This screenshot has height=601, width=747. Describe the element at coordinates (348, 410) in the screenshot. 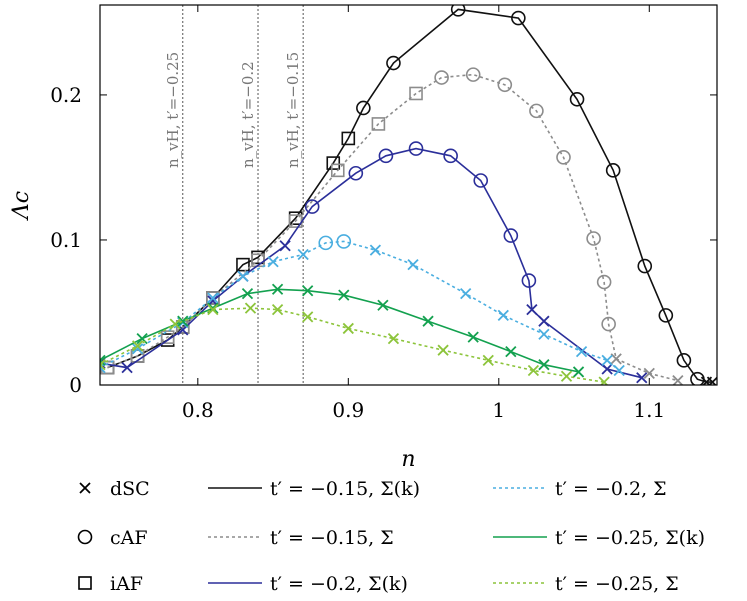

I see `x-tick-label: 0.9` at that location.